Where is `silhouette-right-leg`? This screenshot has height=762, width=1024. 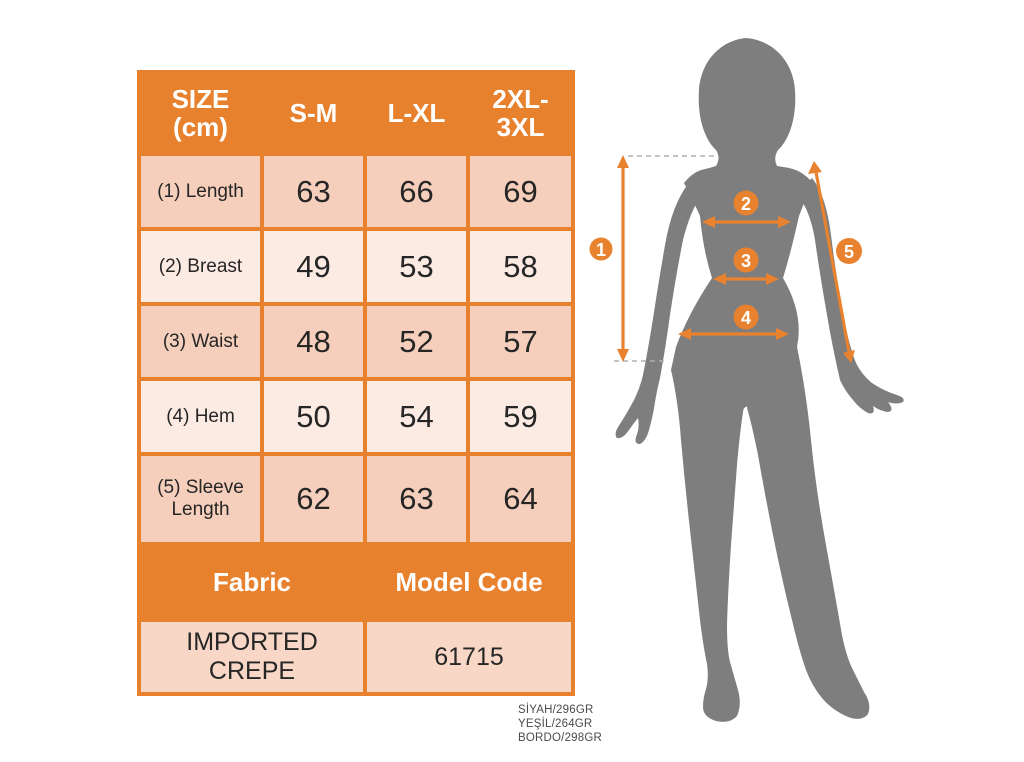 silhouette-right-leg is located at coordinates (808, 533).